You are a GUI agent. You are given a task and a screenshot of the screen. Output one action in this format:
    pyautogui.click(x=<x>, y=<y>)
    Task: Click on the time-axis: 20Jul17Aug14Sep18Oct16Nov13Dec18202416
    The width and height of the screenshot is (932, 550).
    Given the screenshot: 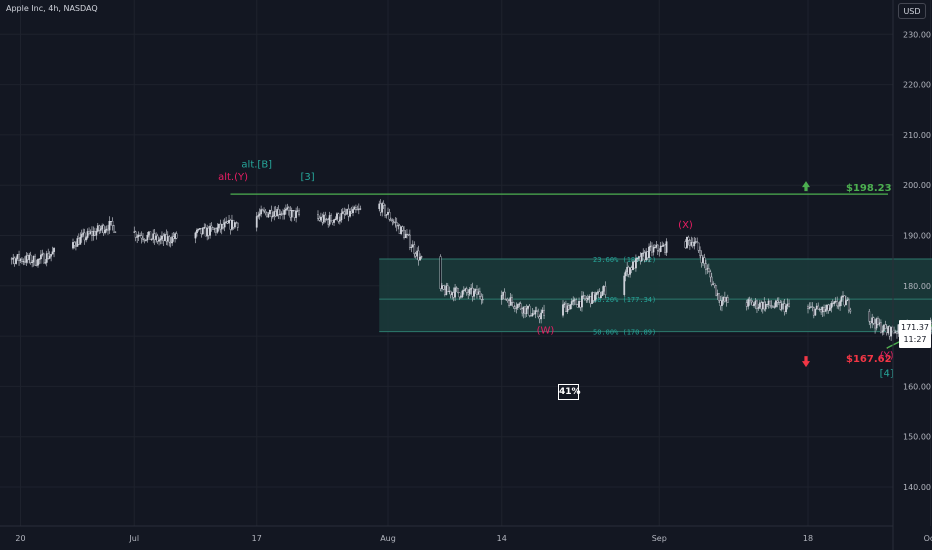 What is the action you would take?
    pyautogui.click(x=473, y=538)
    